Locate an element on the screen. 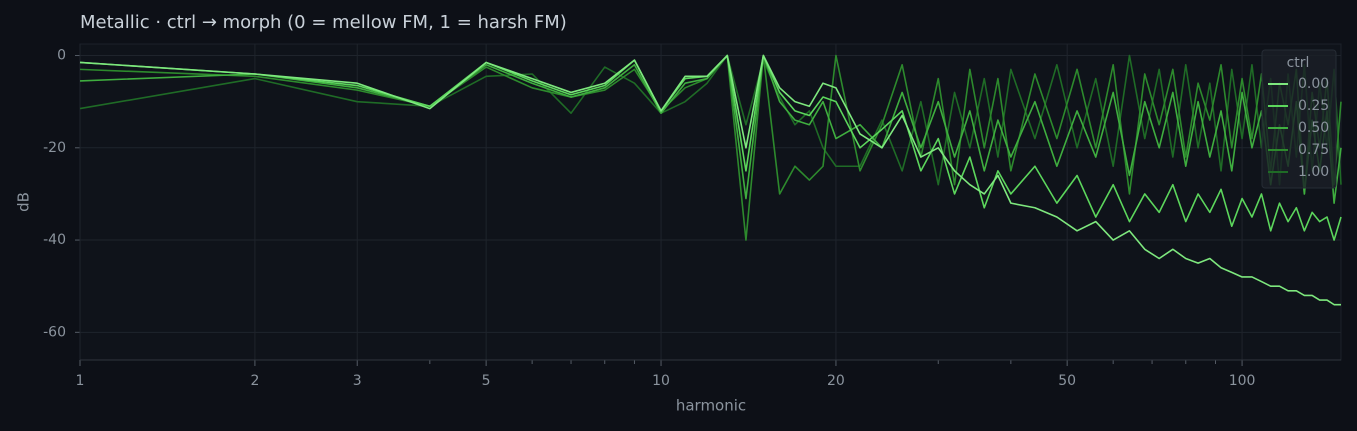 This screenshot has height=431, width=1357. x-tick-label: 10 is located at coordinates (661, 381).